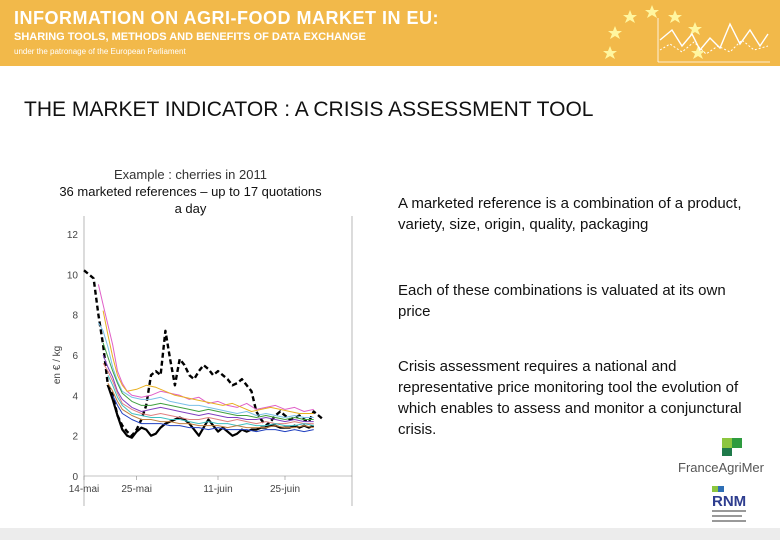  Describe the element at coordinates (721, 480) in the screenshot. I see `partner-logos: FranceAgriMer RNM` at that location.